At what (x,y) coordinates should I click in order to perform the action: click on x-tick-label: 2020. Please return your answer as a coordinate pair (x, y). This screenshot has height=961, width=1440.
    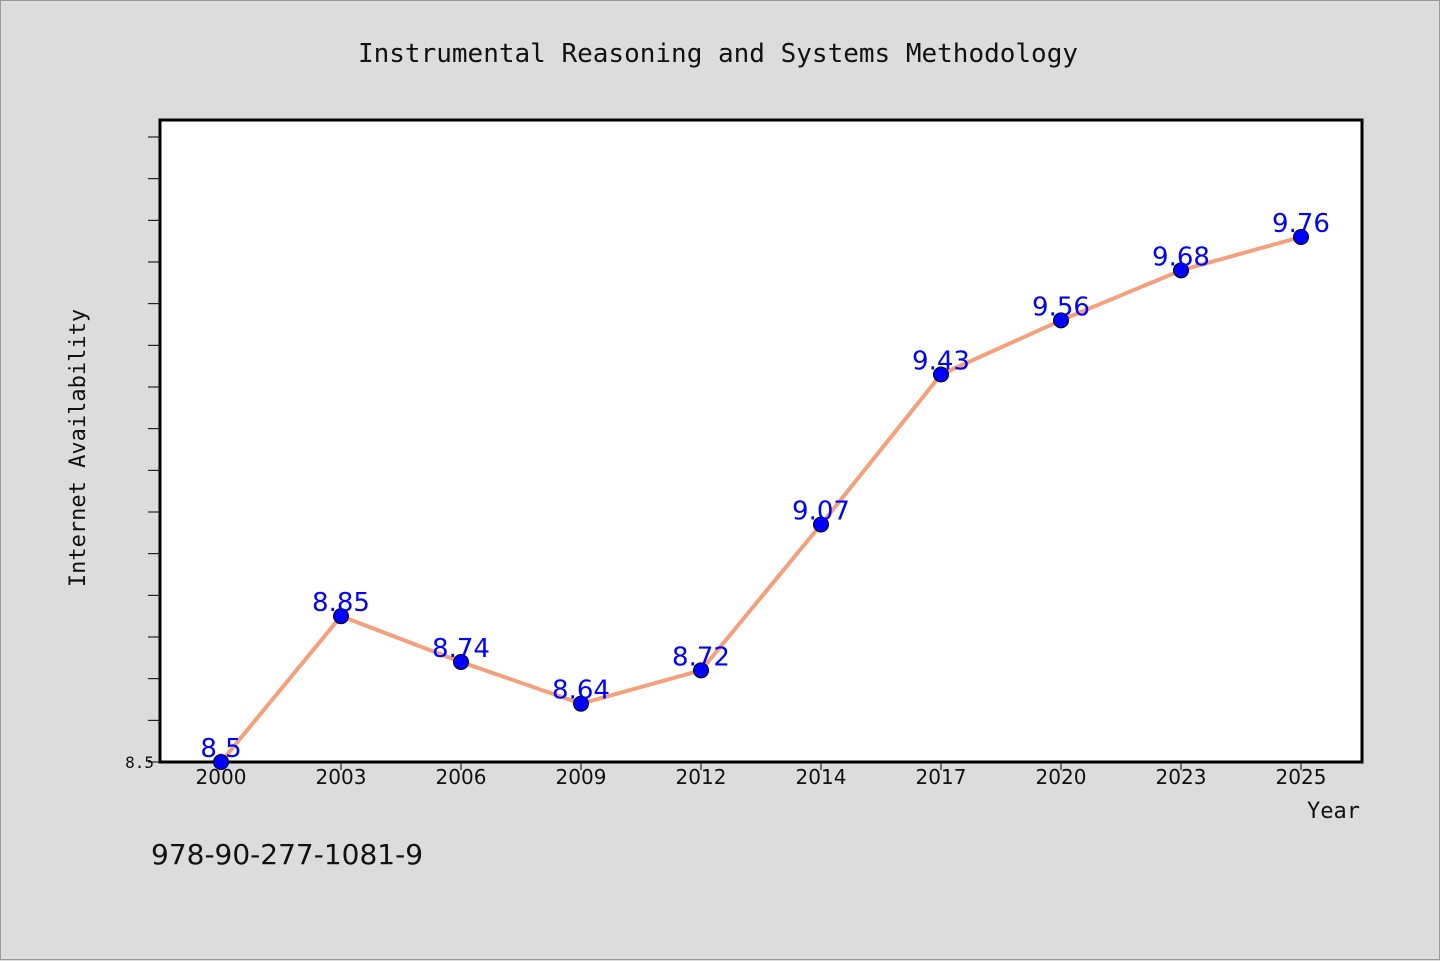
    Looking at the image, I should click on (1061, 777).